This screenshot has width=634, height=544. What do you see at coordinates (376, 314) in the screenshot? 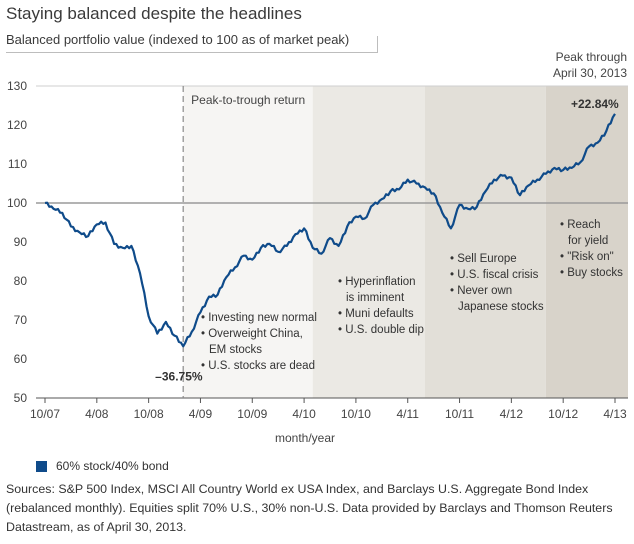
I see `band-note-line: • Muni defaults` at bounding box center [376, 314].